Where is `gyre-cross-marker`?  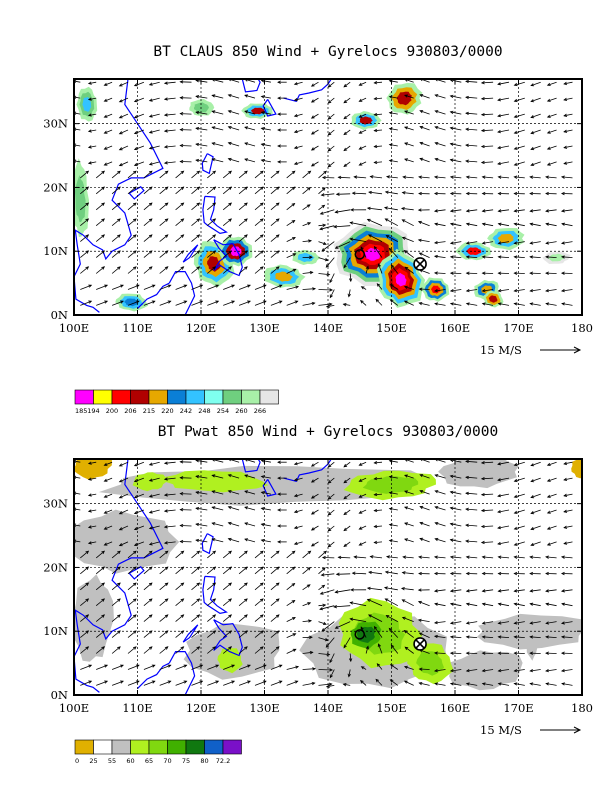
gyre-cross-marker is located at coordinates (420, 644).